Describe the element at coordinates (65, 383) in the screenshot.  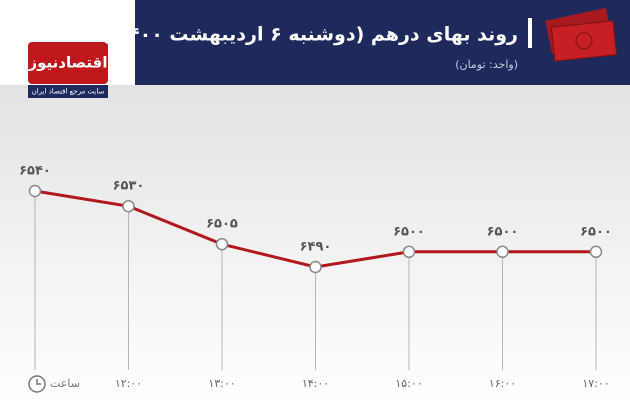
I see `x-axis-label: ساعت` at that location.